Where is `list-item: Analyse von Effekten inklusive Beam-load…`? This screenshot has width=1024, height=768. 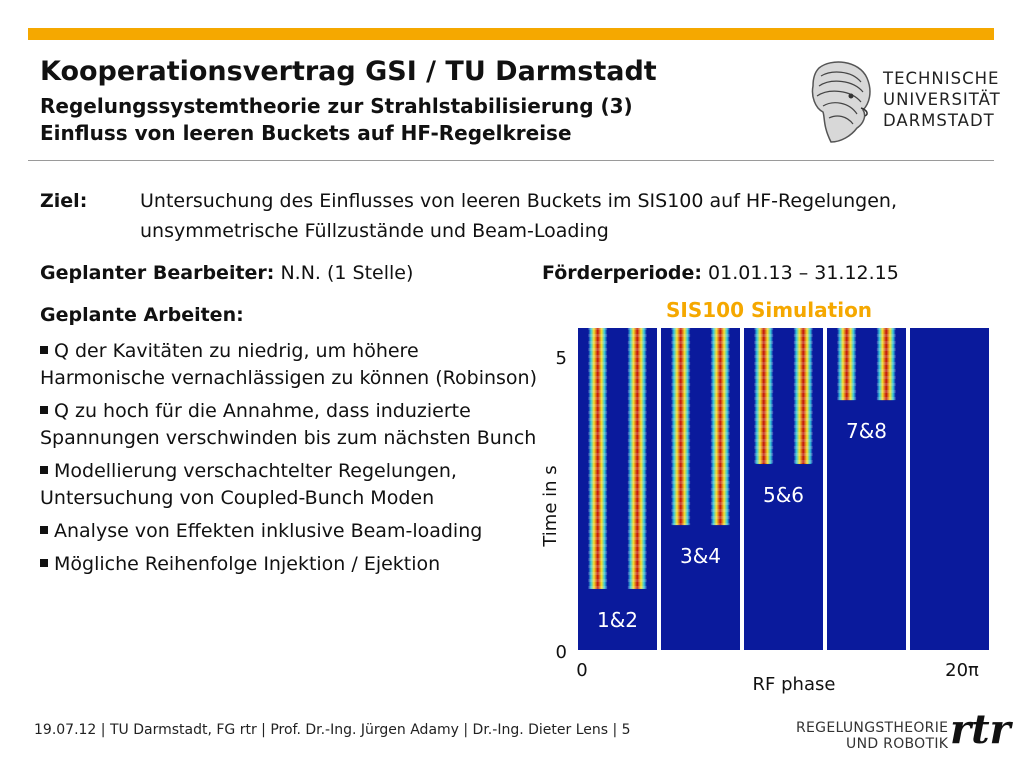 list-item: Analyse von Effekten inklusive Beam-load… is located at coordinates (290, 531).